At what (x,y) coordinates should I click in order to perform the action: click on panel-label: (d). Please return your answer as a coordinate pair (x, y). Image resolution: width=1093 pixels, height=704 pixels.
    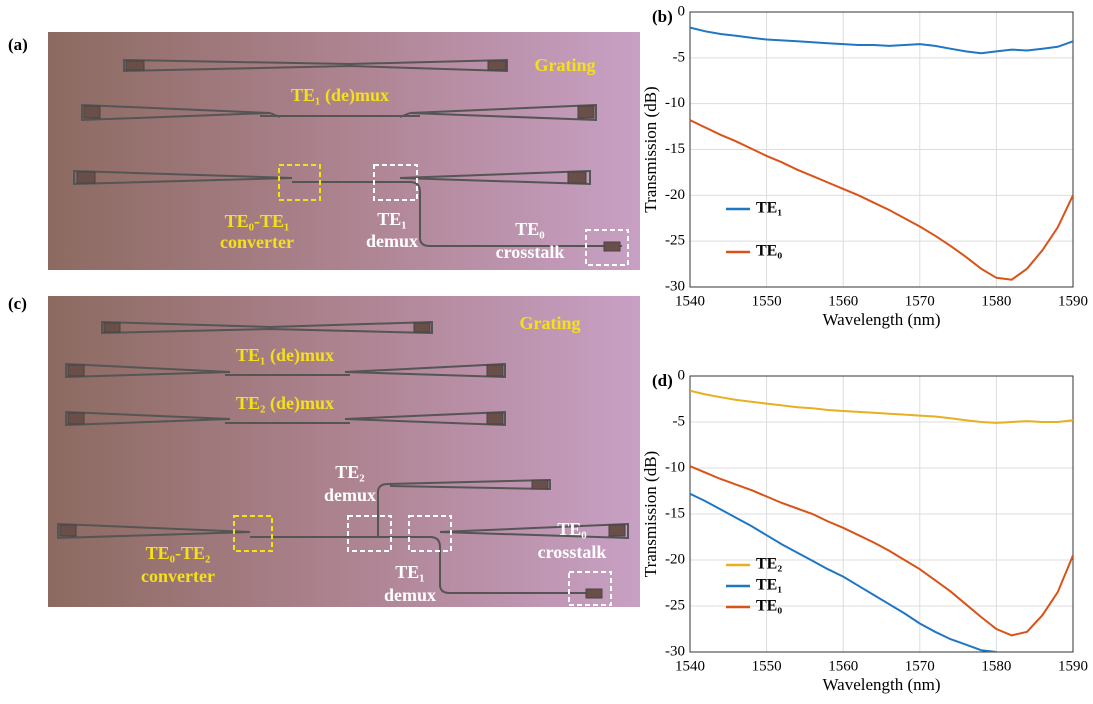
    Looking at the image, I should click on (662, 380).